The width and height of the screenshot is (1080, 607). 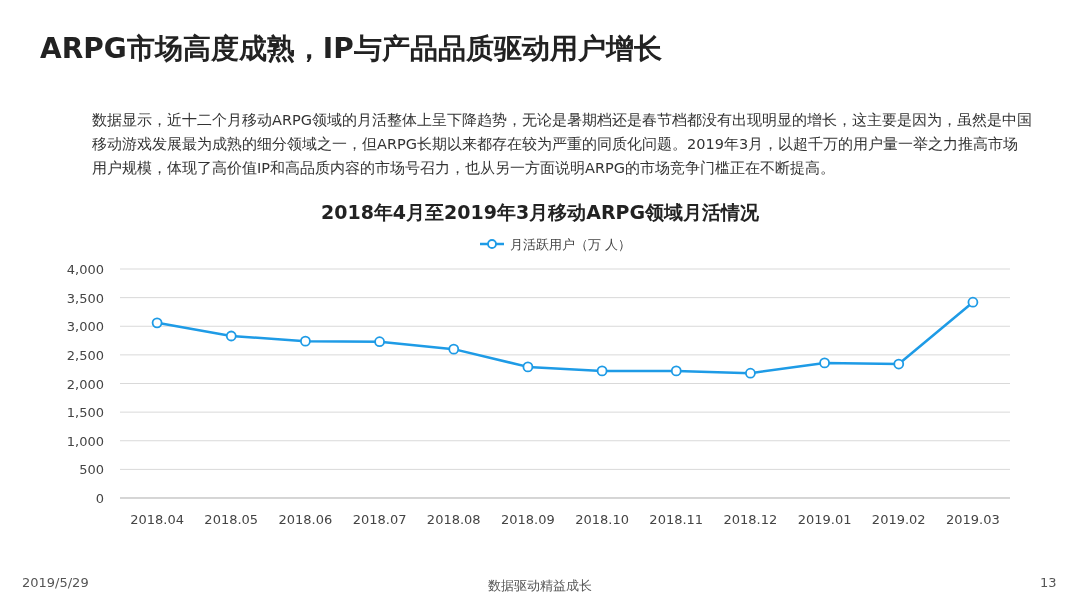 What do you see at coordinates (1048, 582) in the screenshot?
I see `text: 13` at bounding box center [1048, 582].